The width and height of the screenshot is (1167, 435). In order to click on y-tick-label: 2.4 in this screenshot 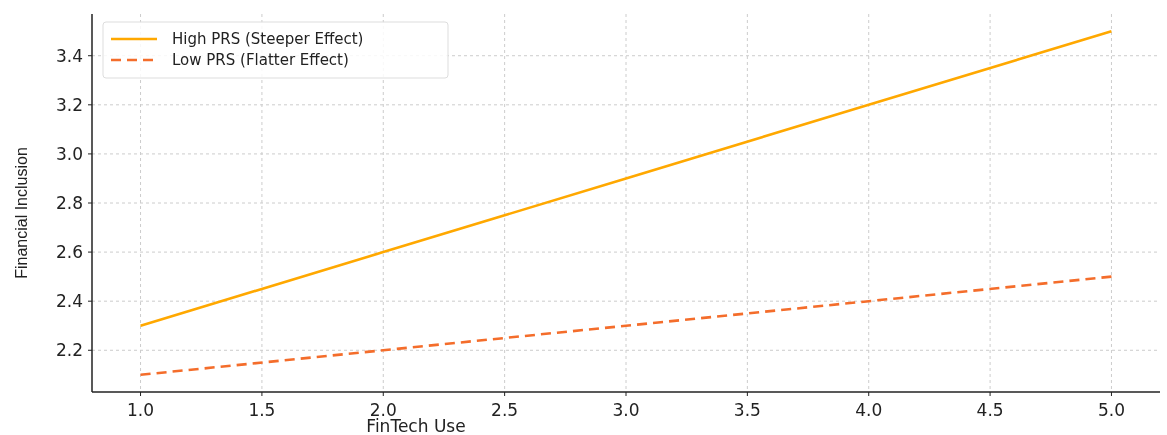, I will do `click(69, 301)`.